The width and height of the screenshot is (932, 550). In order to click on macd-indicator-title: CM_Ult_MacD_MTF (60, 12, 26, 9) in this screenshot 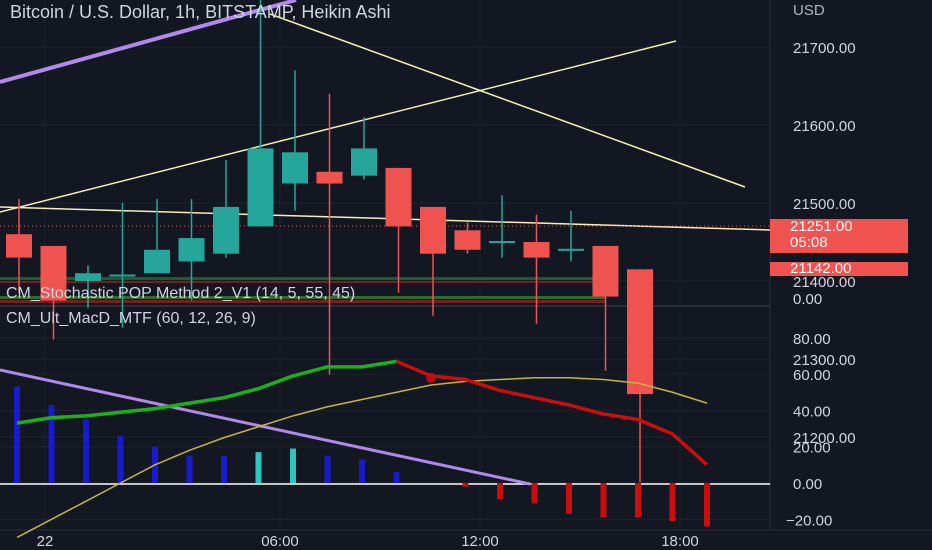, I will do `click(131, 318)`.